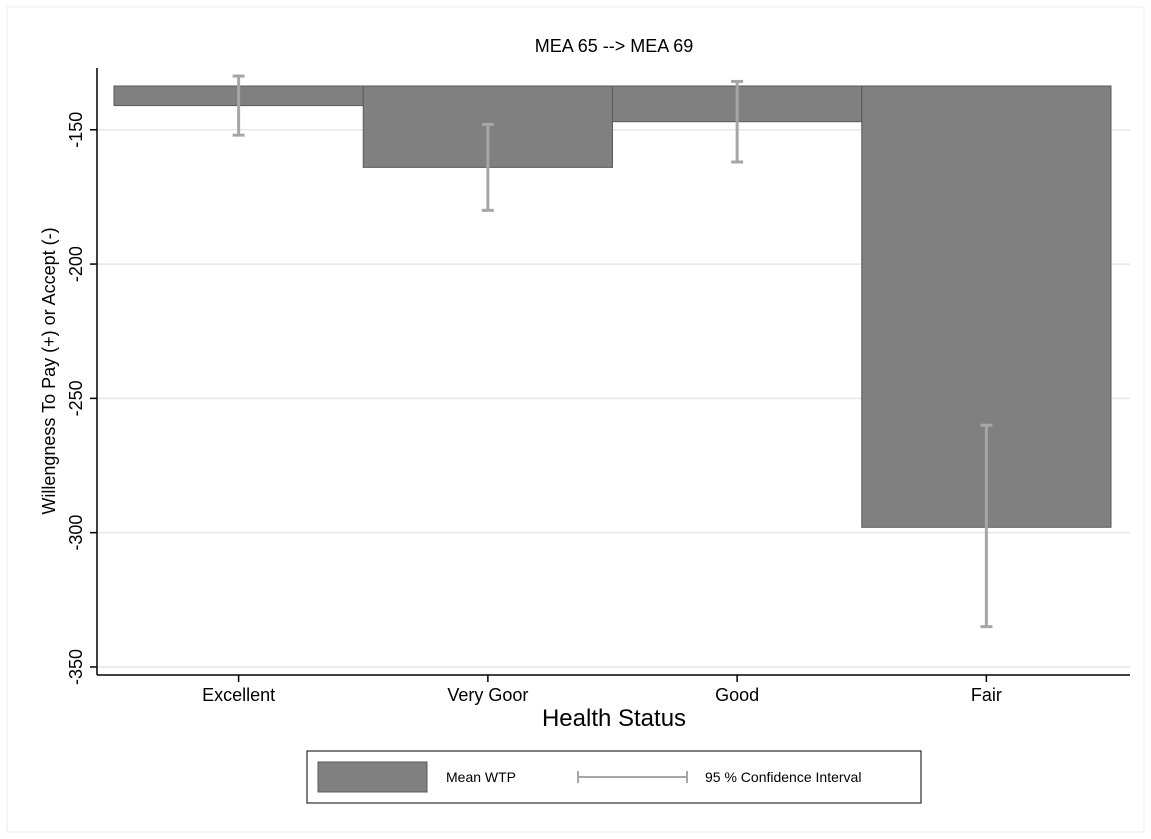 This screenshot has width=1151, height=839. What do you see at coordinates (632, 777) in the screenshot?
I see `legend-ci-swatch` at bounding box center [632, 777].